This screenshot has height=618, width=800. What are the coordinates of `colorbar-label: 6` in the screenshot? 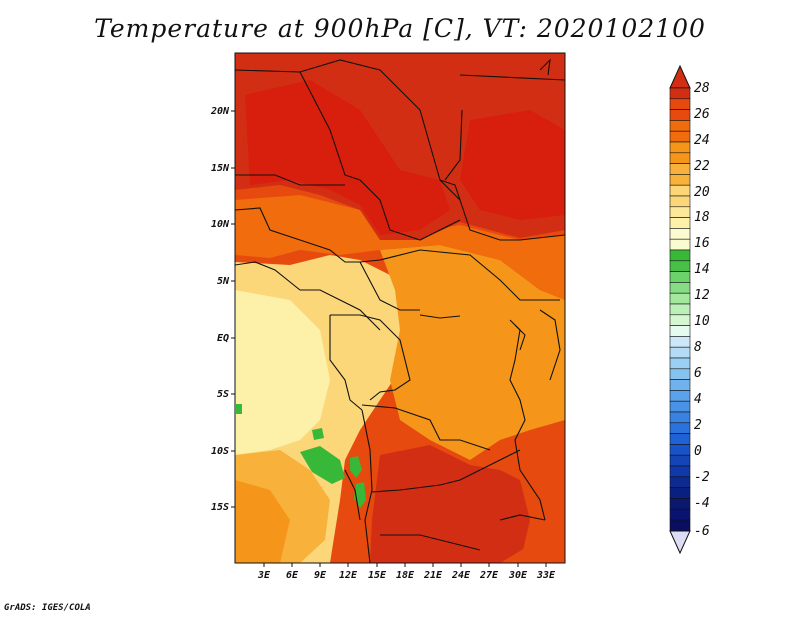 It's located at (698, 373).